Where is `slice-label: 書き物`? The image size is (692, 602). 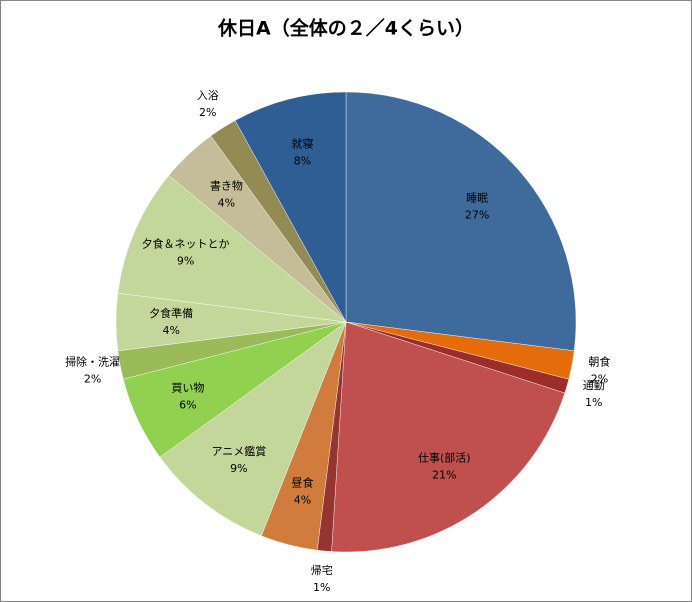
slice-label: 書き物 is located at coordinates (226, 186).